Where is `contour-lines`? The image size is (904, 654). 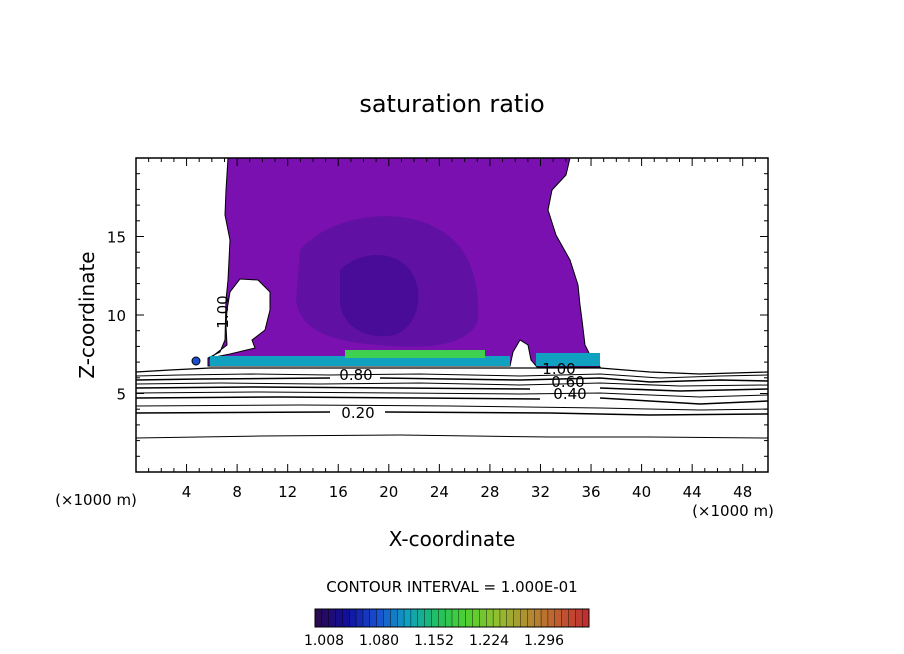
contour-lines is located at coordinates (452, 403).